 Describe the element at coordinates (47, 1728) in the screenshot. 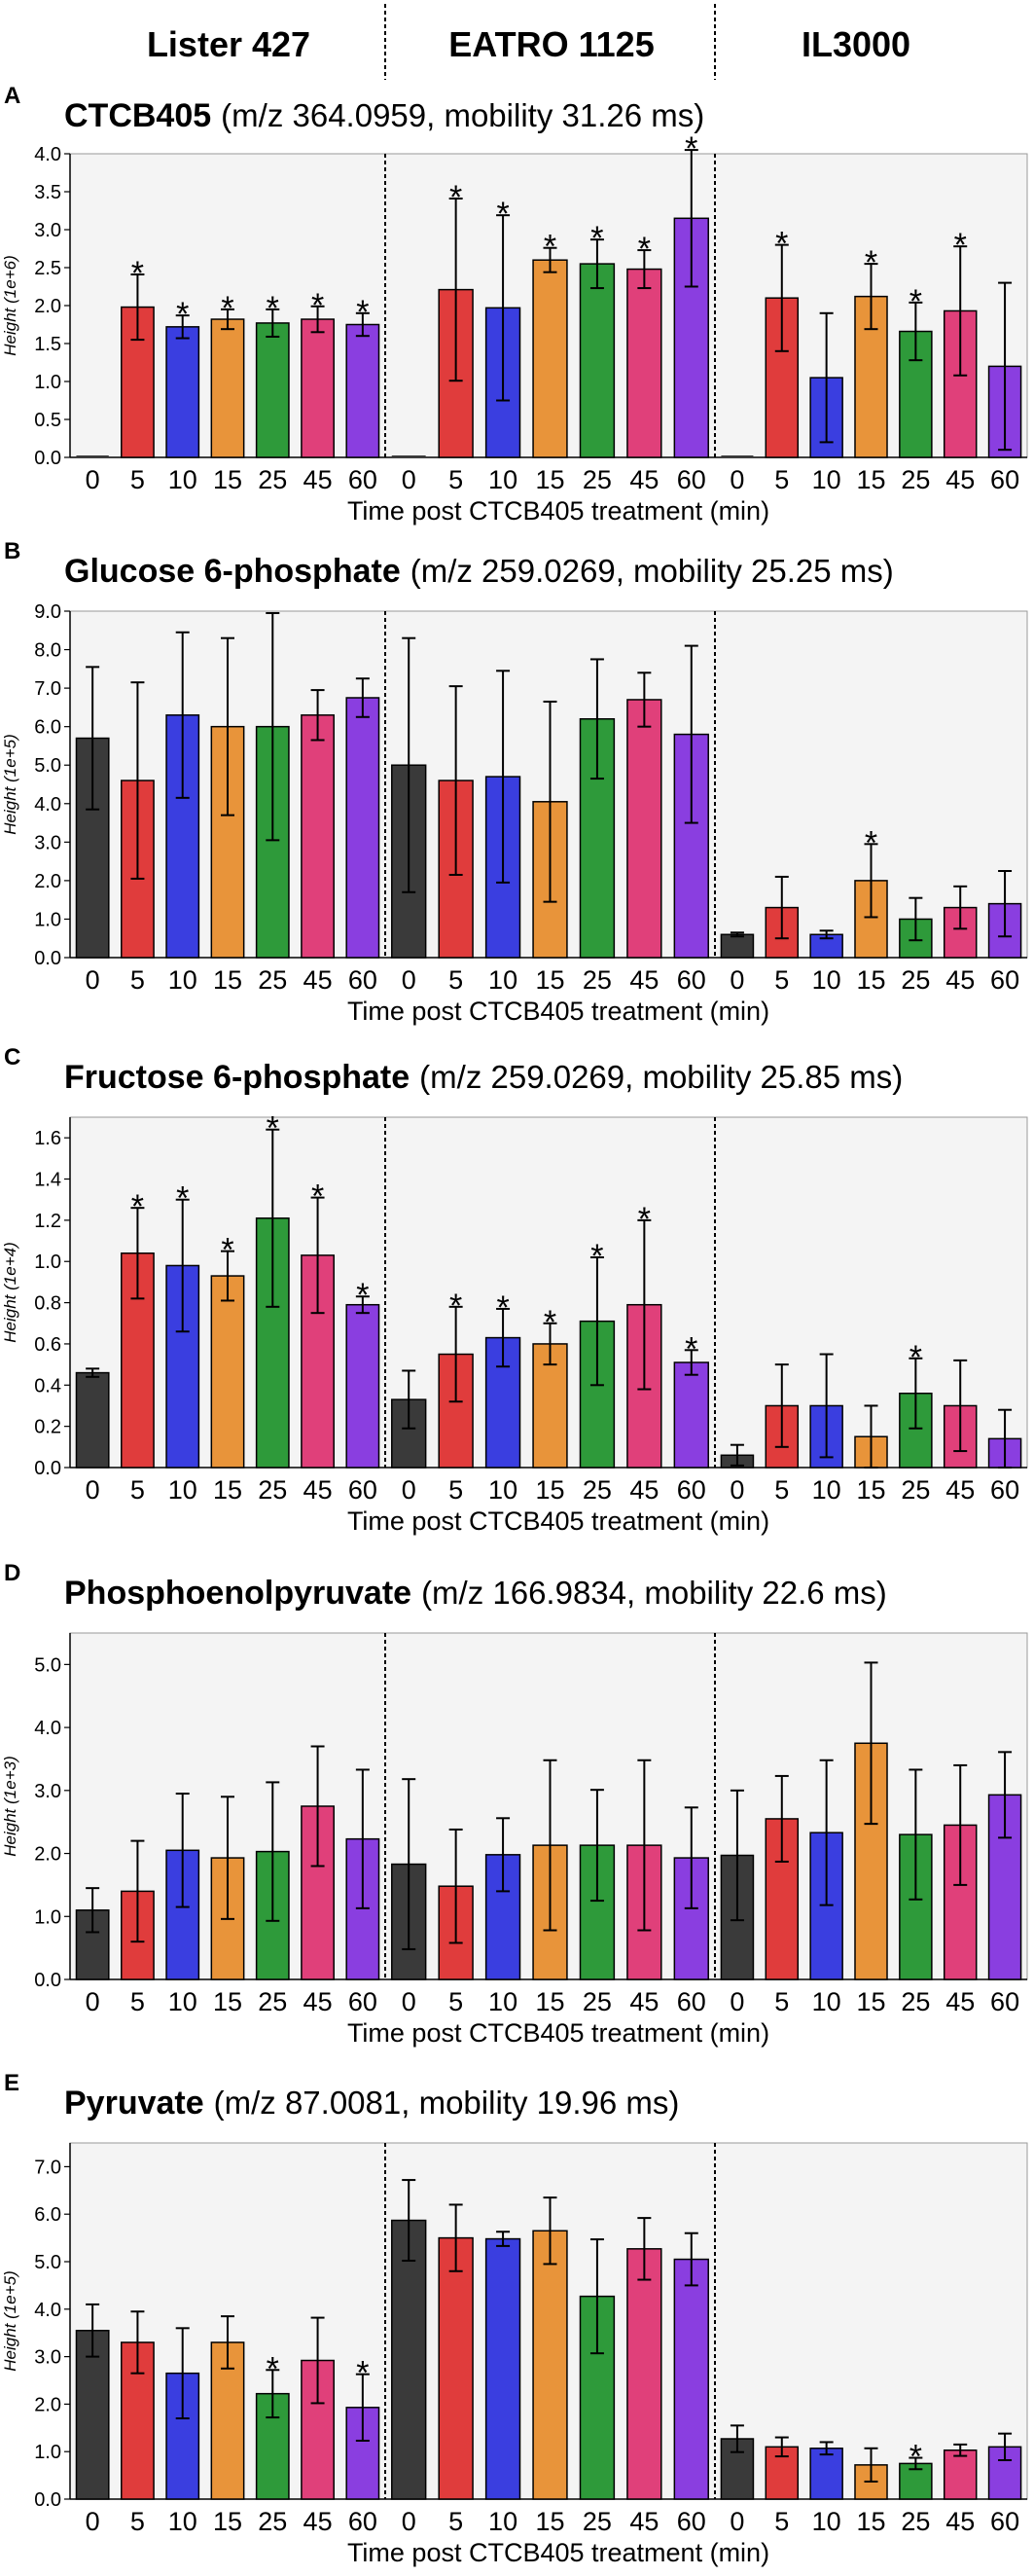

I see `y-tick-label: 4.0` at that location.